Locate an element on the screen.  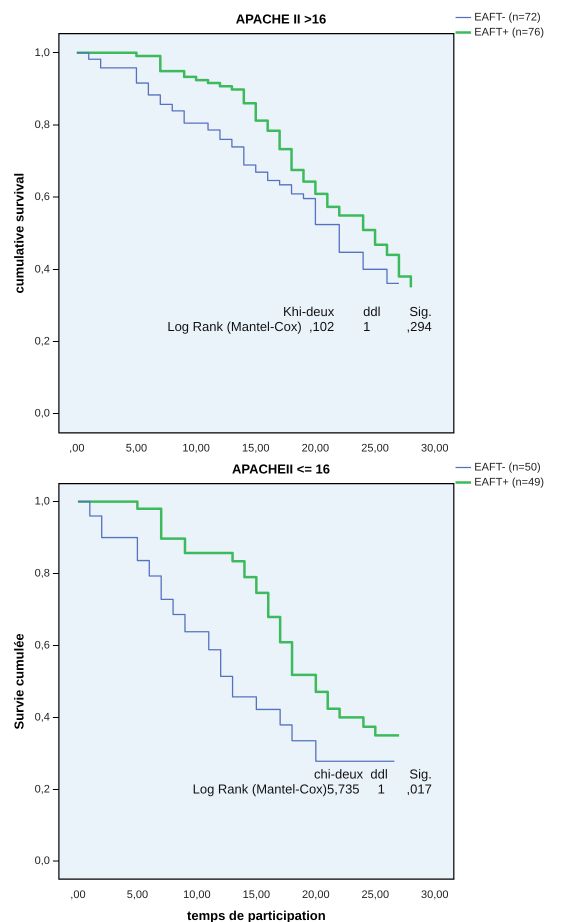
legend-label: EAFT+ (n=76) is located at coordinates (509, 32).